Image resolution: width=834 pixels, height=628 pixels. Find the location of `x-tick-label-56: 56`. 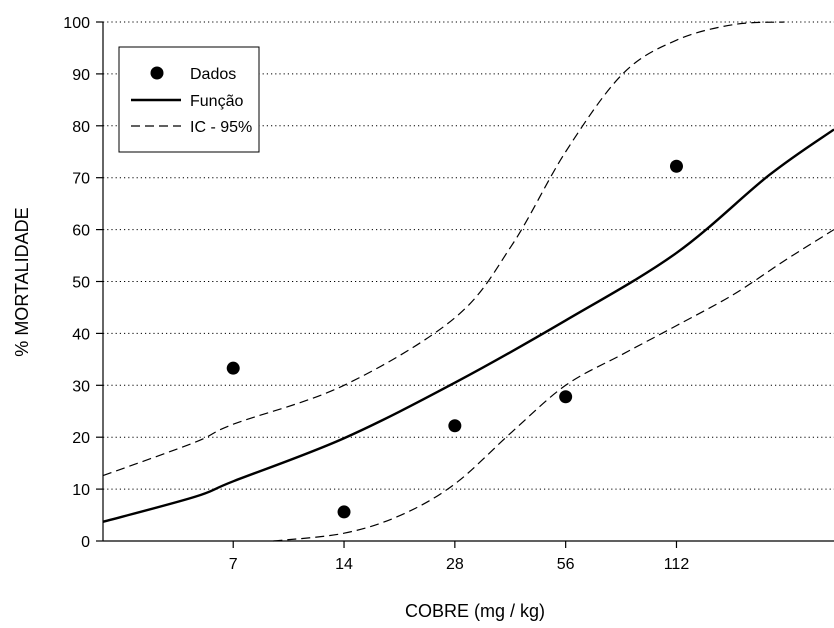

x-tick-label-56: 56 is located at coordinates (566, 564).